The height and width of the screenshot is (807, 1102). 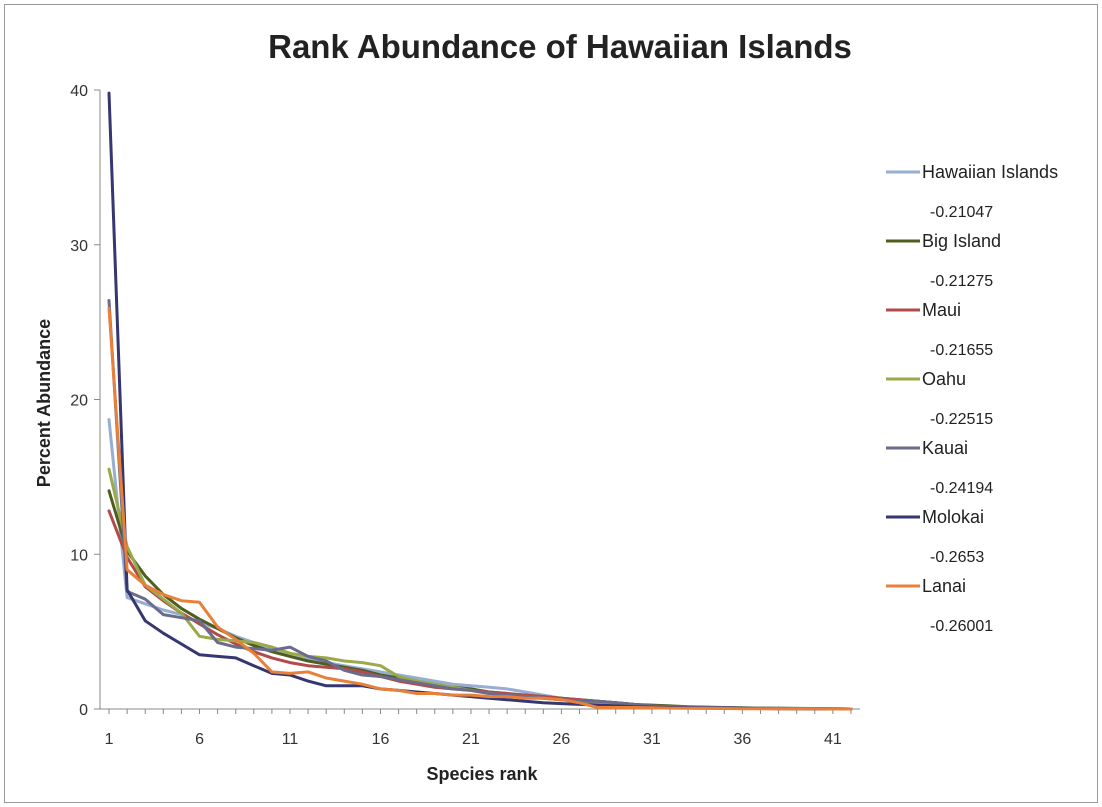 What do you see at coordinates (990, 172) in the screenshot?
I see `legend-label-hawaiian-islands: Hawaiian Islands` at bounding box center [990, 172].